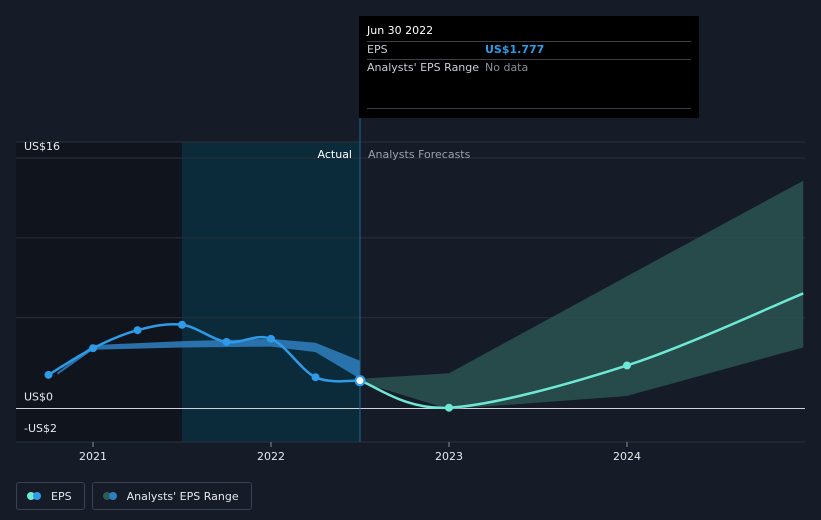 This screenshot has width=821, height=520. I want to click on tooltip-row-eps: EPS US$1.777, so click(529, 50).